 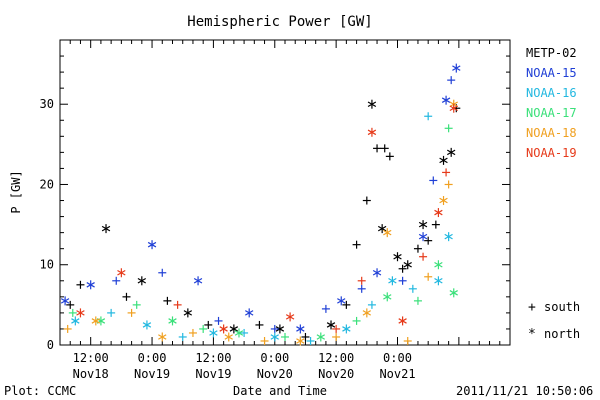 What do you see at coordinates (47, 265) in the screenshot?
I see `y-tick-label: 10` at bounding box center [47, 265].